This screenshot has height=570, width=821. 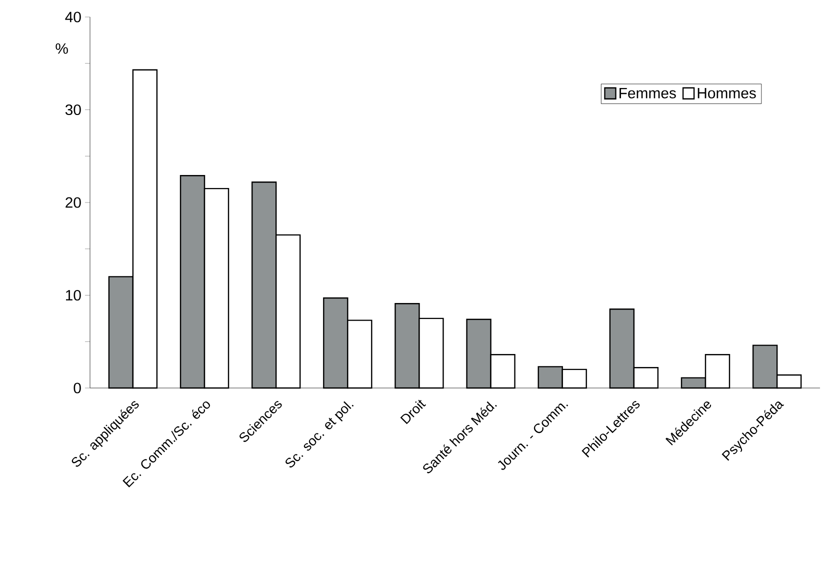 I want to click on y-tick-label: 10, so click(x=73, y=295).